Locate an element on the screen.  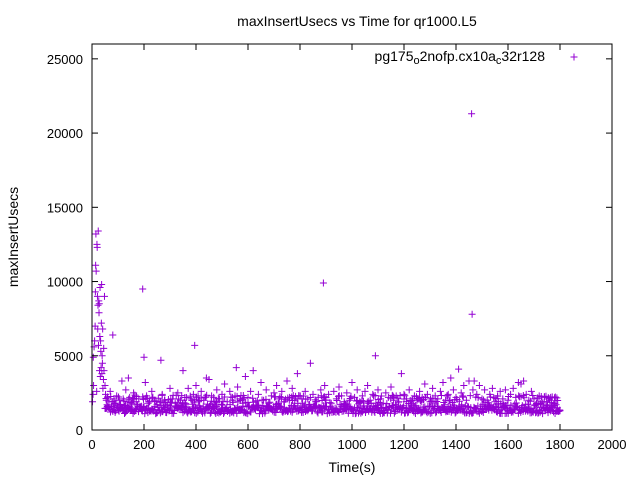
y-tick-label: 5000 is located at coordinates (68, 356).